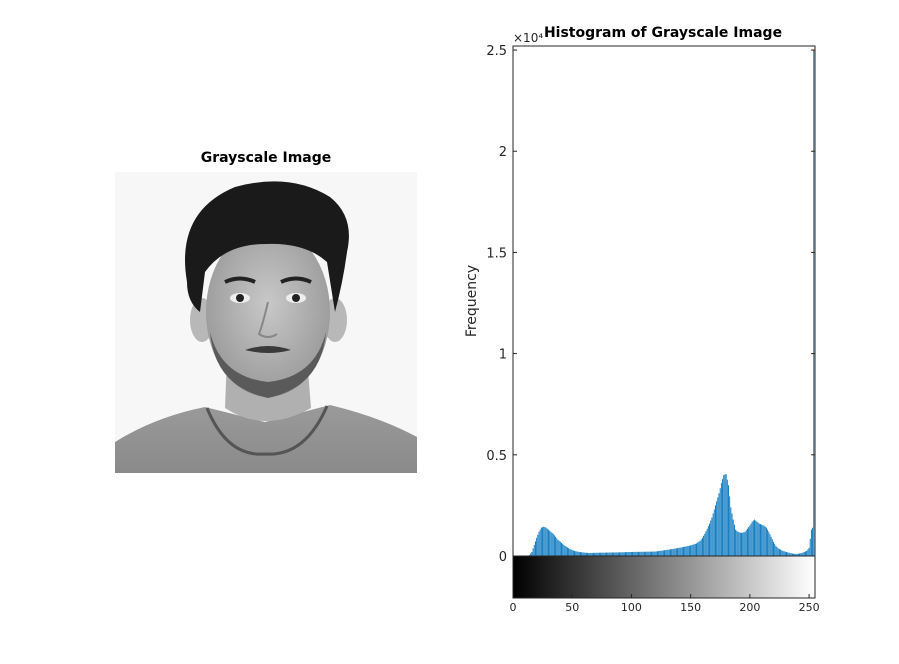  What do you see at coordinates (572, 607) in the screenshot?
I see `x-tick-label: 50` at bounding box center [572, 607].